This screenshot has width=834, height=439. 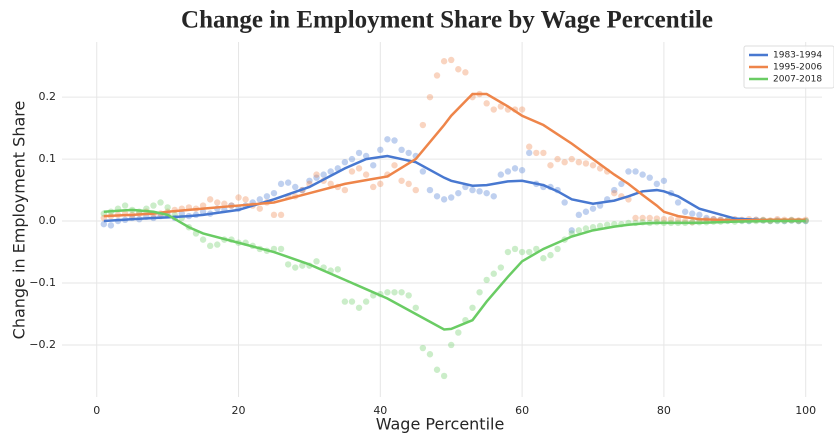 I want to click on series-line, so click(x=454, y=188).